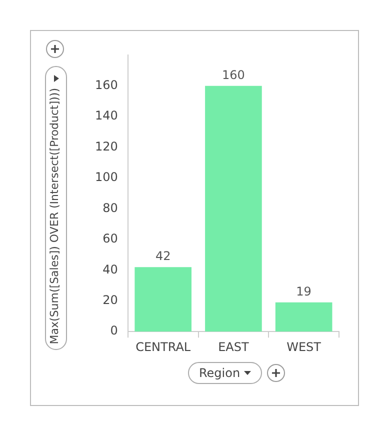 This screenshot has width=388, height=435. Describe the element at coordinates (233, 75) in the screenshot. I see `data-label: 160` at that location.